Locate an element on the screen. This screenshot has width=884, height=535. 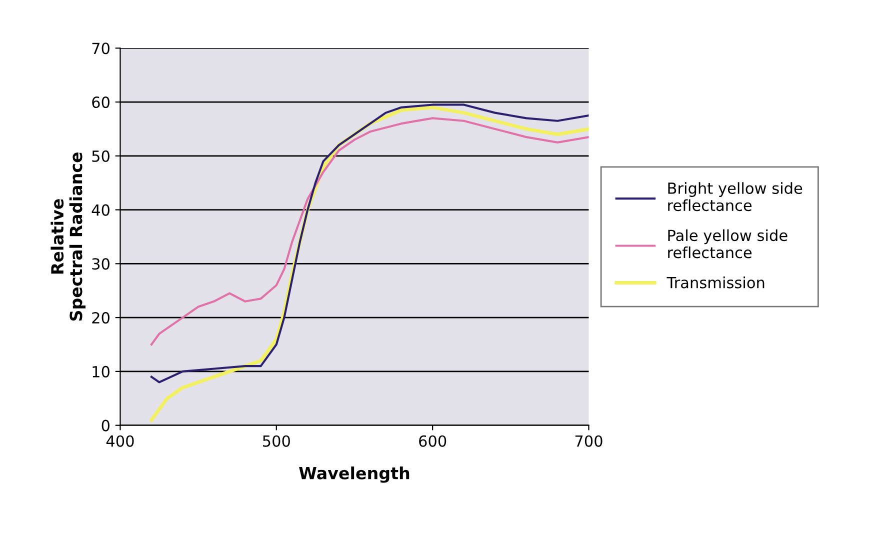
y-axis-title: Relative Spectral Radiance is located at coordinates (68, 236).